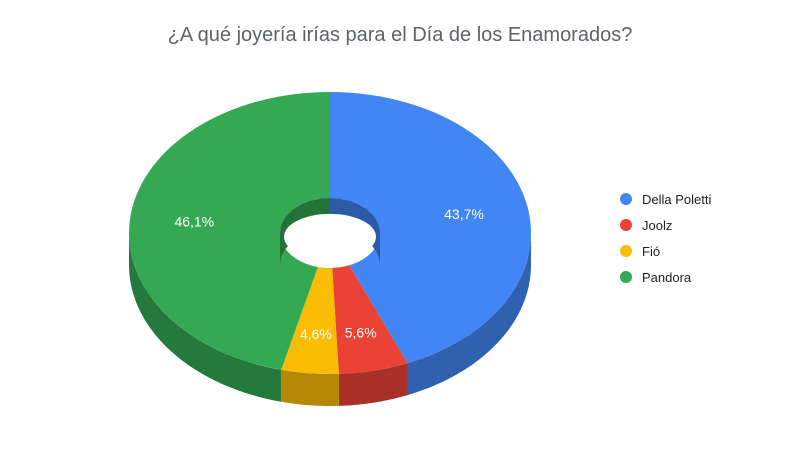 The image size is (800, 453). I want to click on legend-item-1: Della Poletti, so click(665, 199).